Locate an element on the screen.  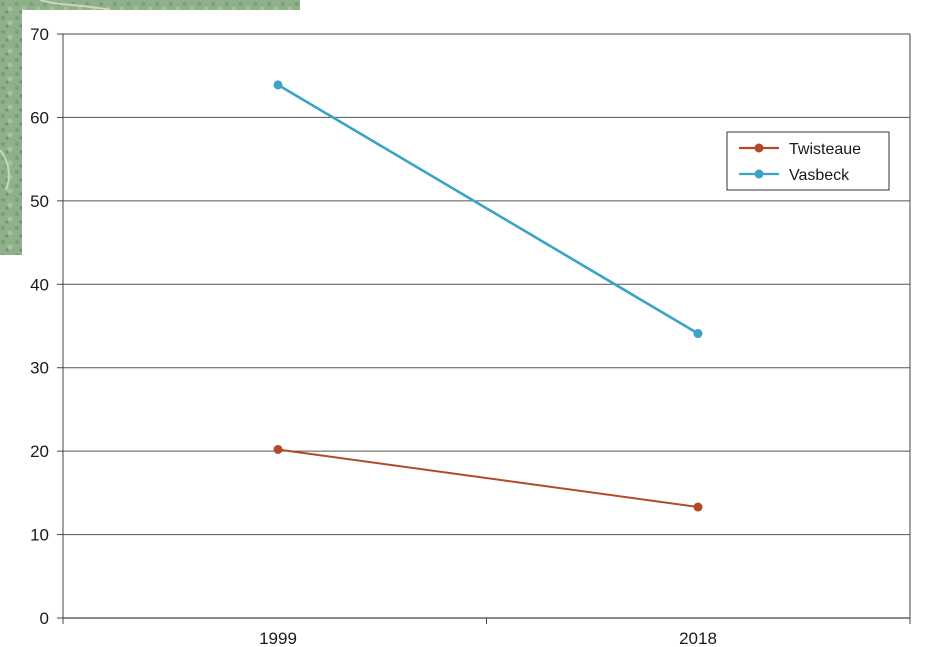
legend-marker-vasbeck is located at coordinates (759, 174).